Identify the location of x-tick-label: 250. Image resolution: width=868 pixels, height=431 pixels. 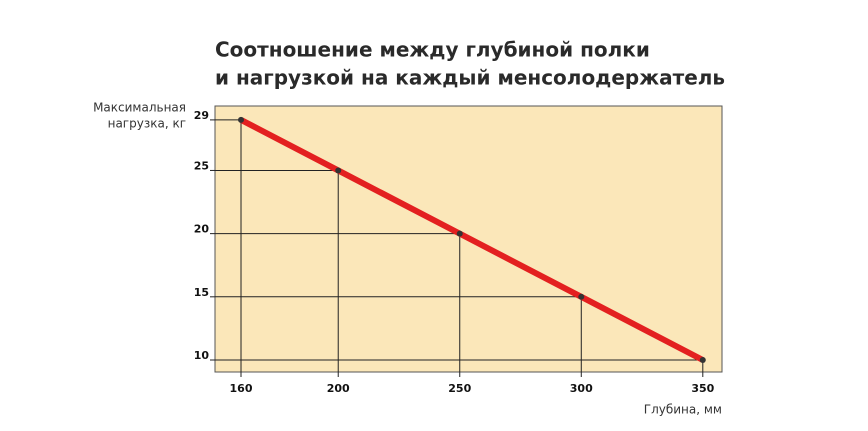
(459, 388).